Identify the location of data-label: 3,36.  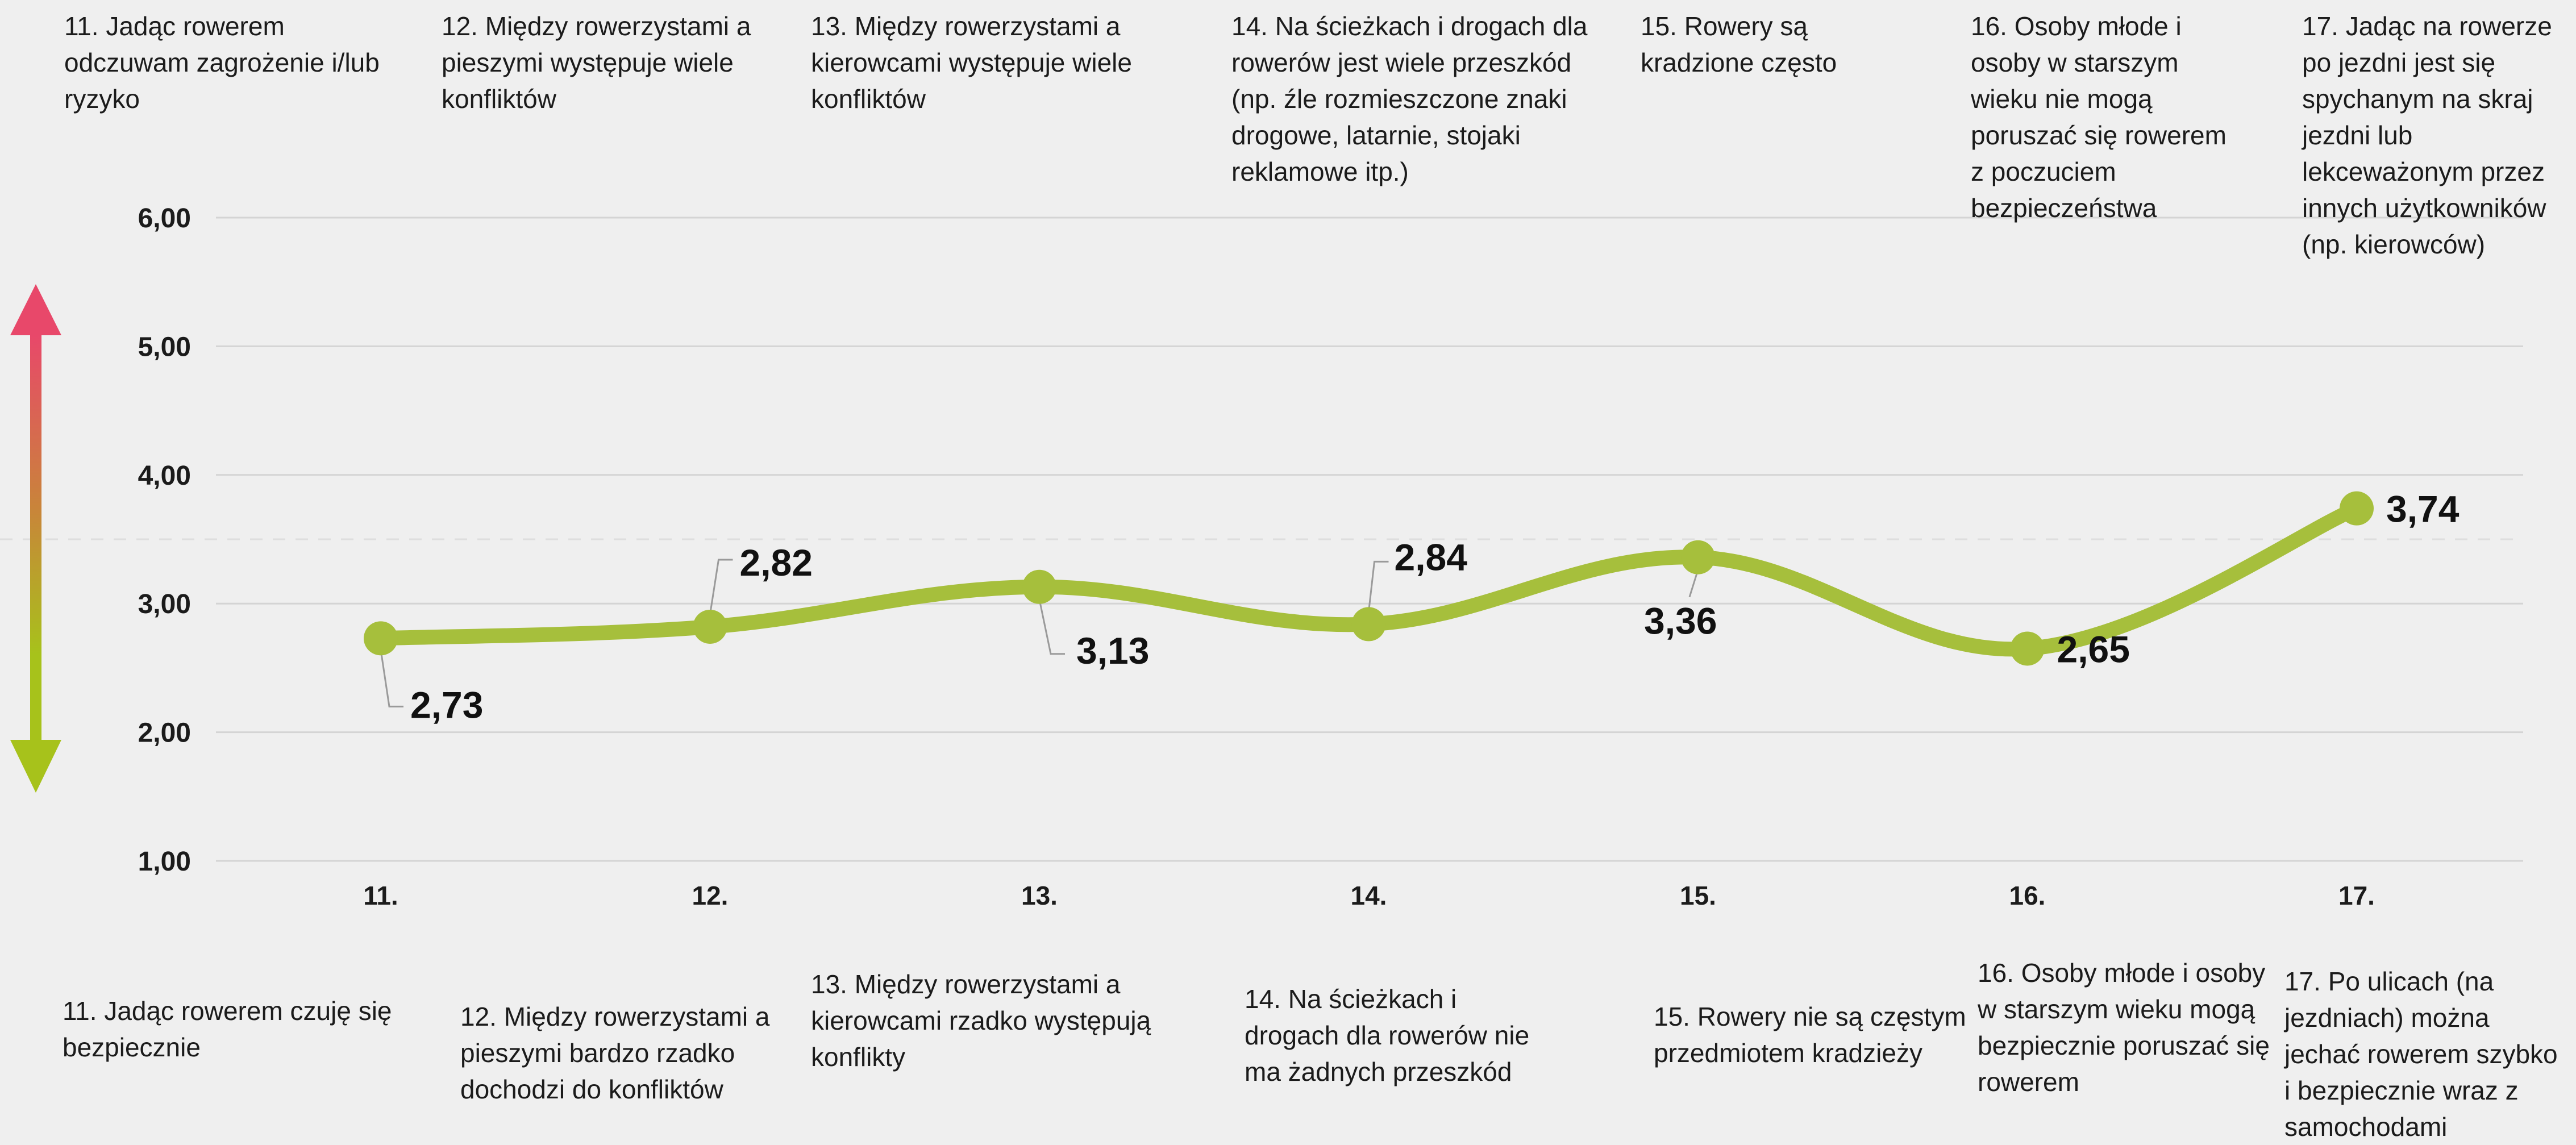
(1680, 621).